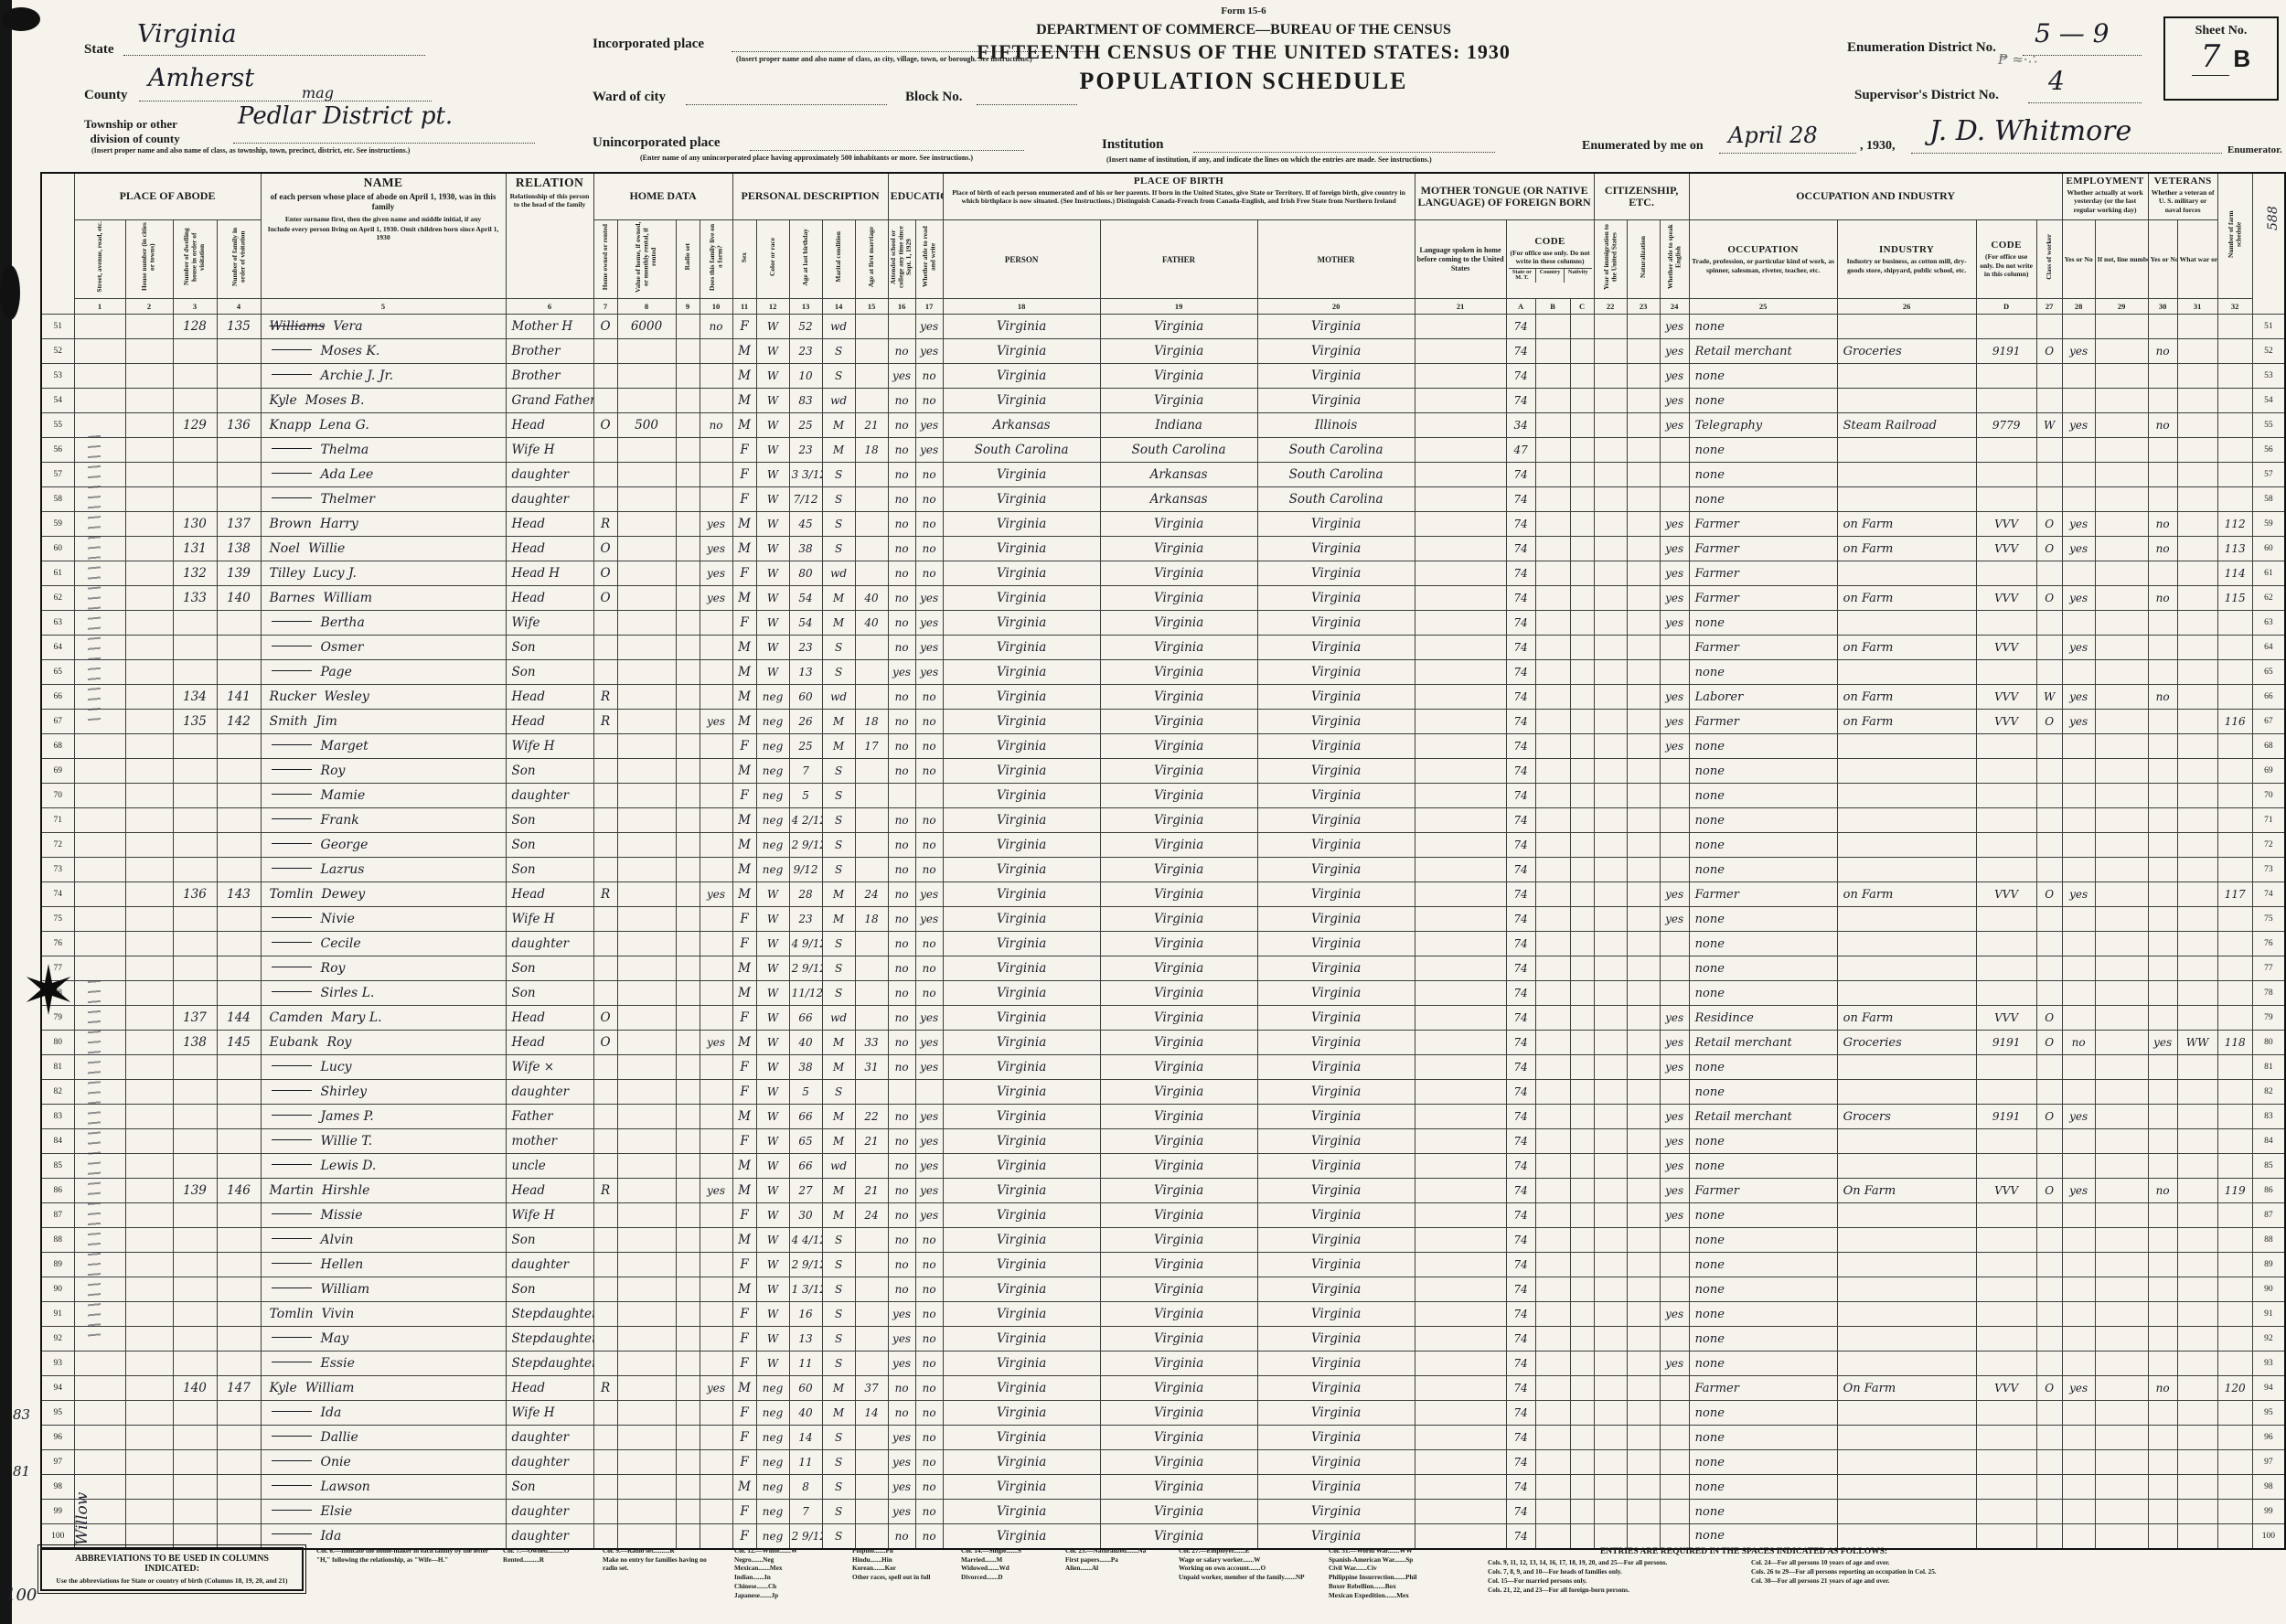  Describe the element at coordinates (383, 450) in the screenshot. I see `cell-name: Thelma` at that location.